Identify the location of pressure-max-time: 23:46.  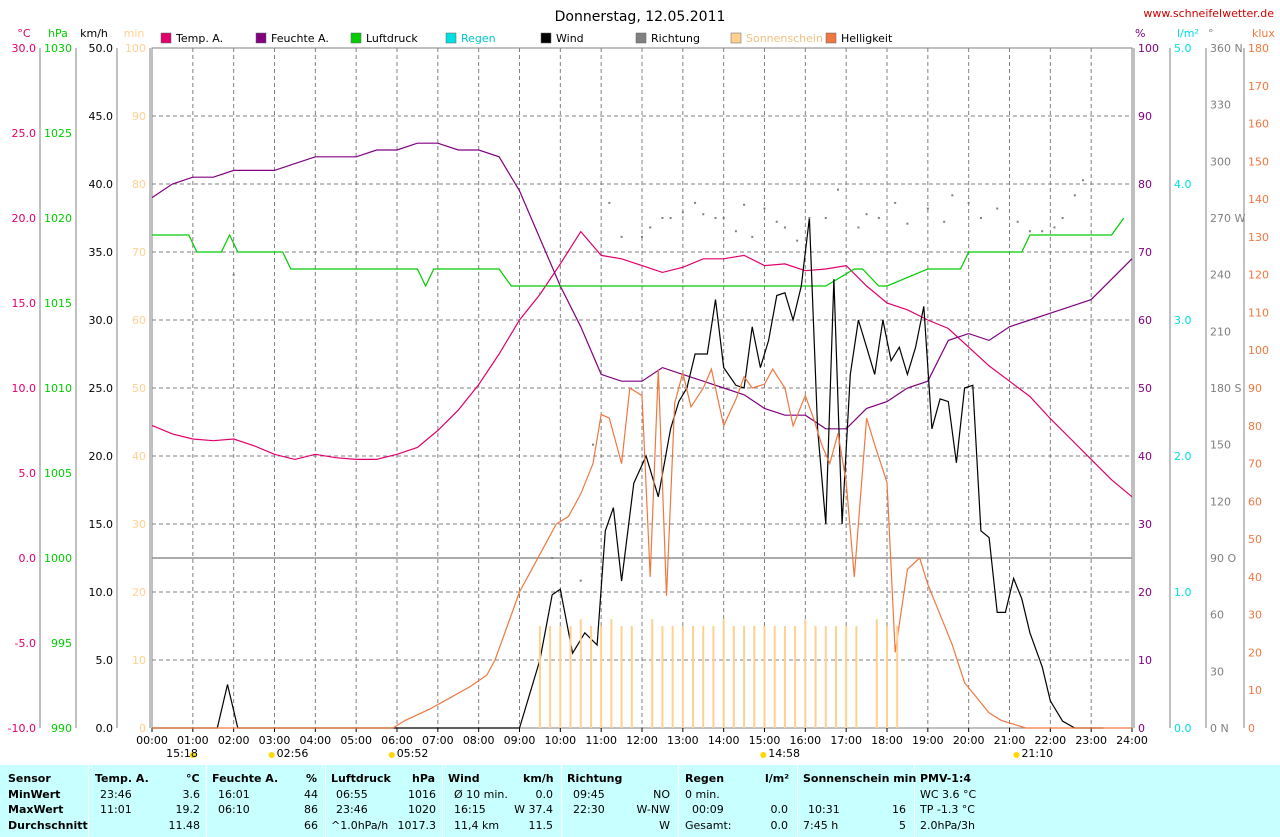
(352, 809).